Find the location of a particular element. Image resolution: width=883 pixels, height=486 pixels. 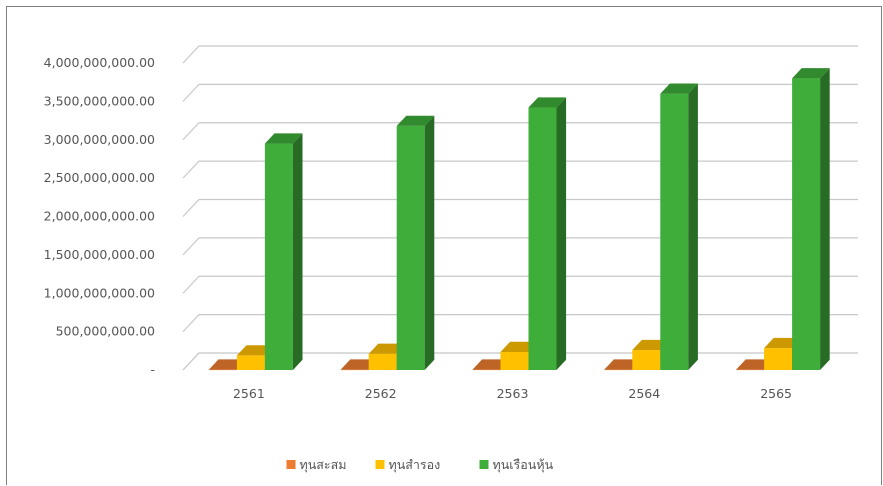

legend-item: ทุนสะสม is located at coordinates (316, 465).